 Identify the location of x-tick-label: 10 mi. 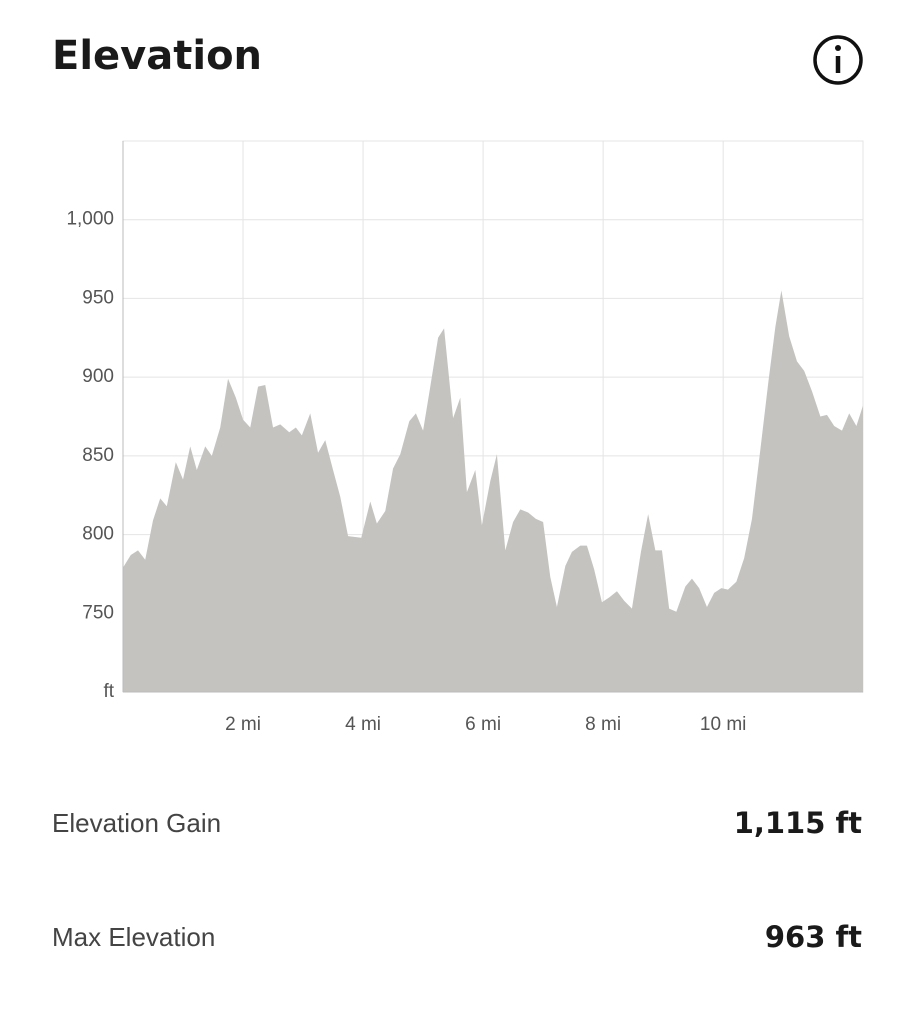
(723, 724).